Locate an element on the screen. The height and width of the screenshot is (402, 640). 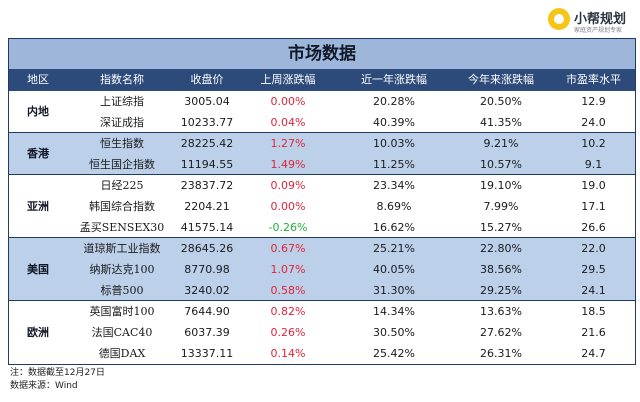
year-change: 30.50% is located at coordinates (394, 332).